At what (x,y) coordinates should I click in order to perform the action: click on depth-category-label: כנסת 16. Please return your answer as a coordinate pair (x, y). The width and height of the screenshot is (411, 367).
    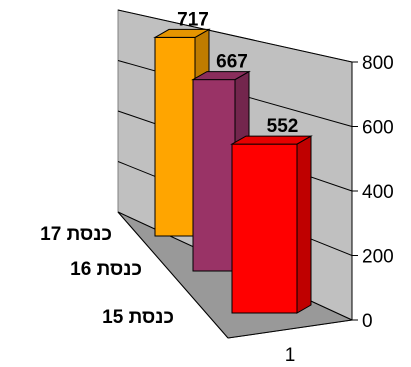
    Looking at the image, I should click on (106, 269).